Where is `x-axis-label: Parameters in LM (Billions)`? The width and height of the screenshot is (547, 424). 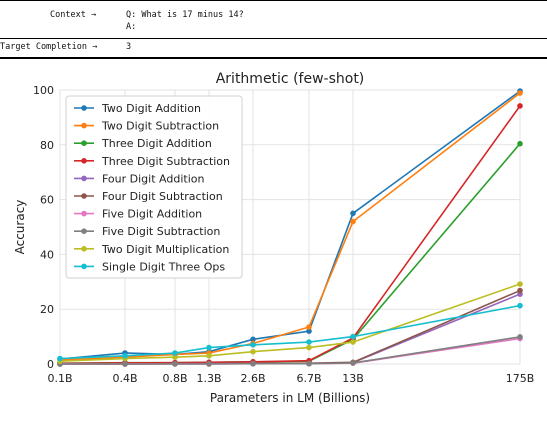 x-axis-label: Parameters in LM (Billions) is located at coordinates (290, 398).